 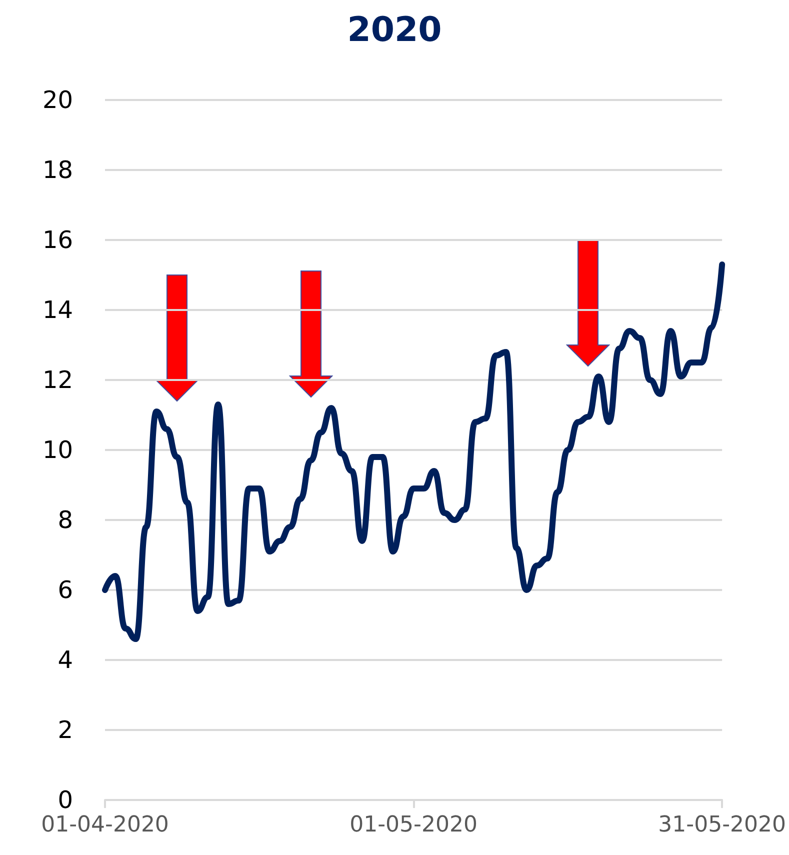 I want to click on y-tick-label: 8, so click(x=65, y=520).